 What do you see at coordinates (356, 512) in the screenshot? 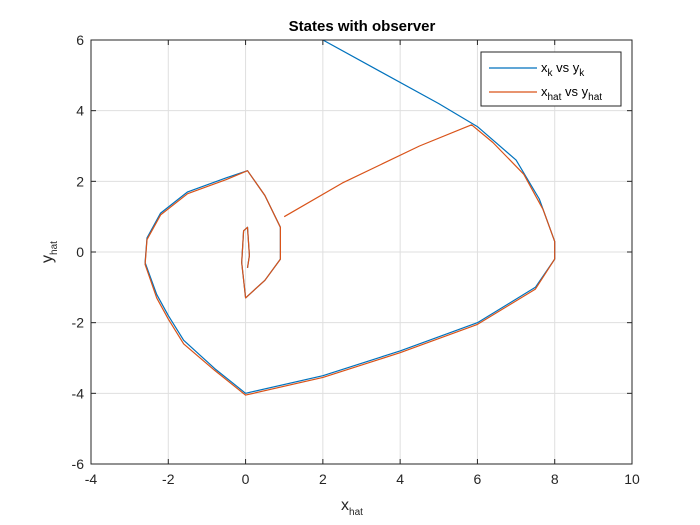
I see `x-axis-label-sub: hat` at bounding box center [356, 512].